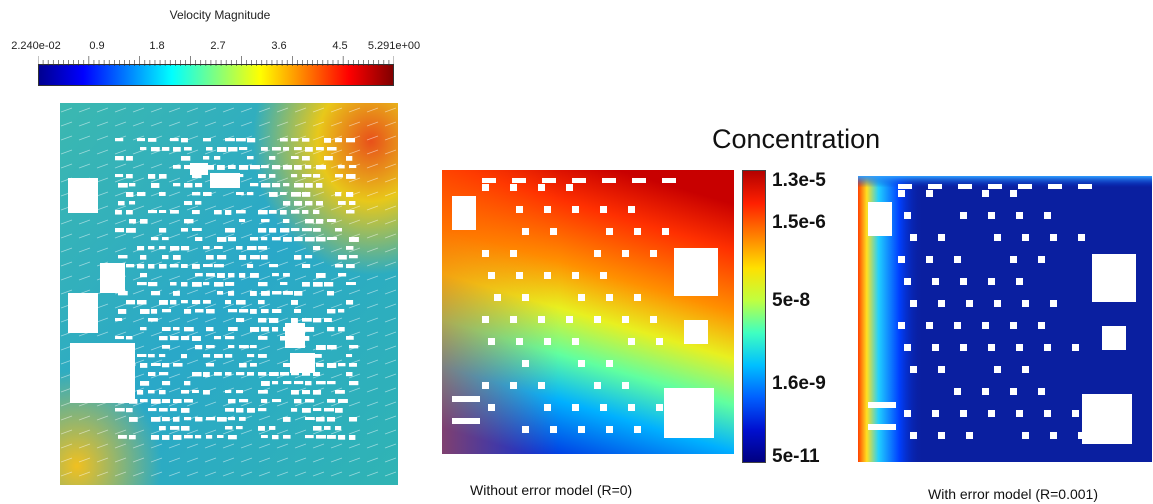 The height and width of the screenshot is (504, 1153). What do you see at coordinates (1005, 319) in the screenshot?
I see `concentration-map-with-error-model` at bounding box center [1005, 319].